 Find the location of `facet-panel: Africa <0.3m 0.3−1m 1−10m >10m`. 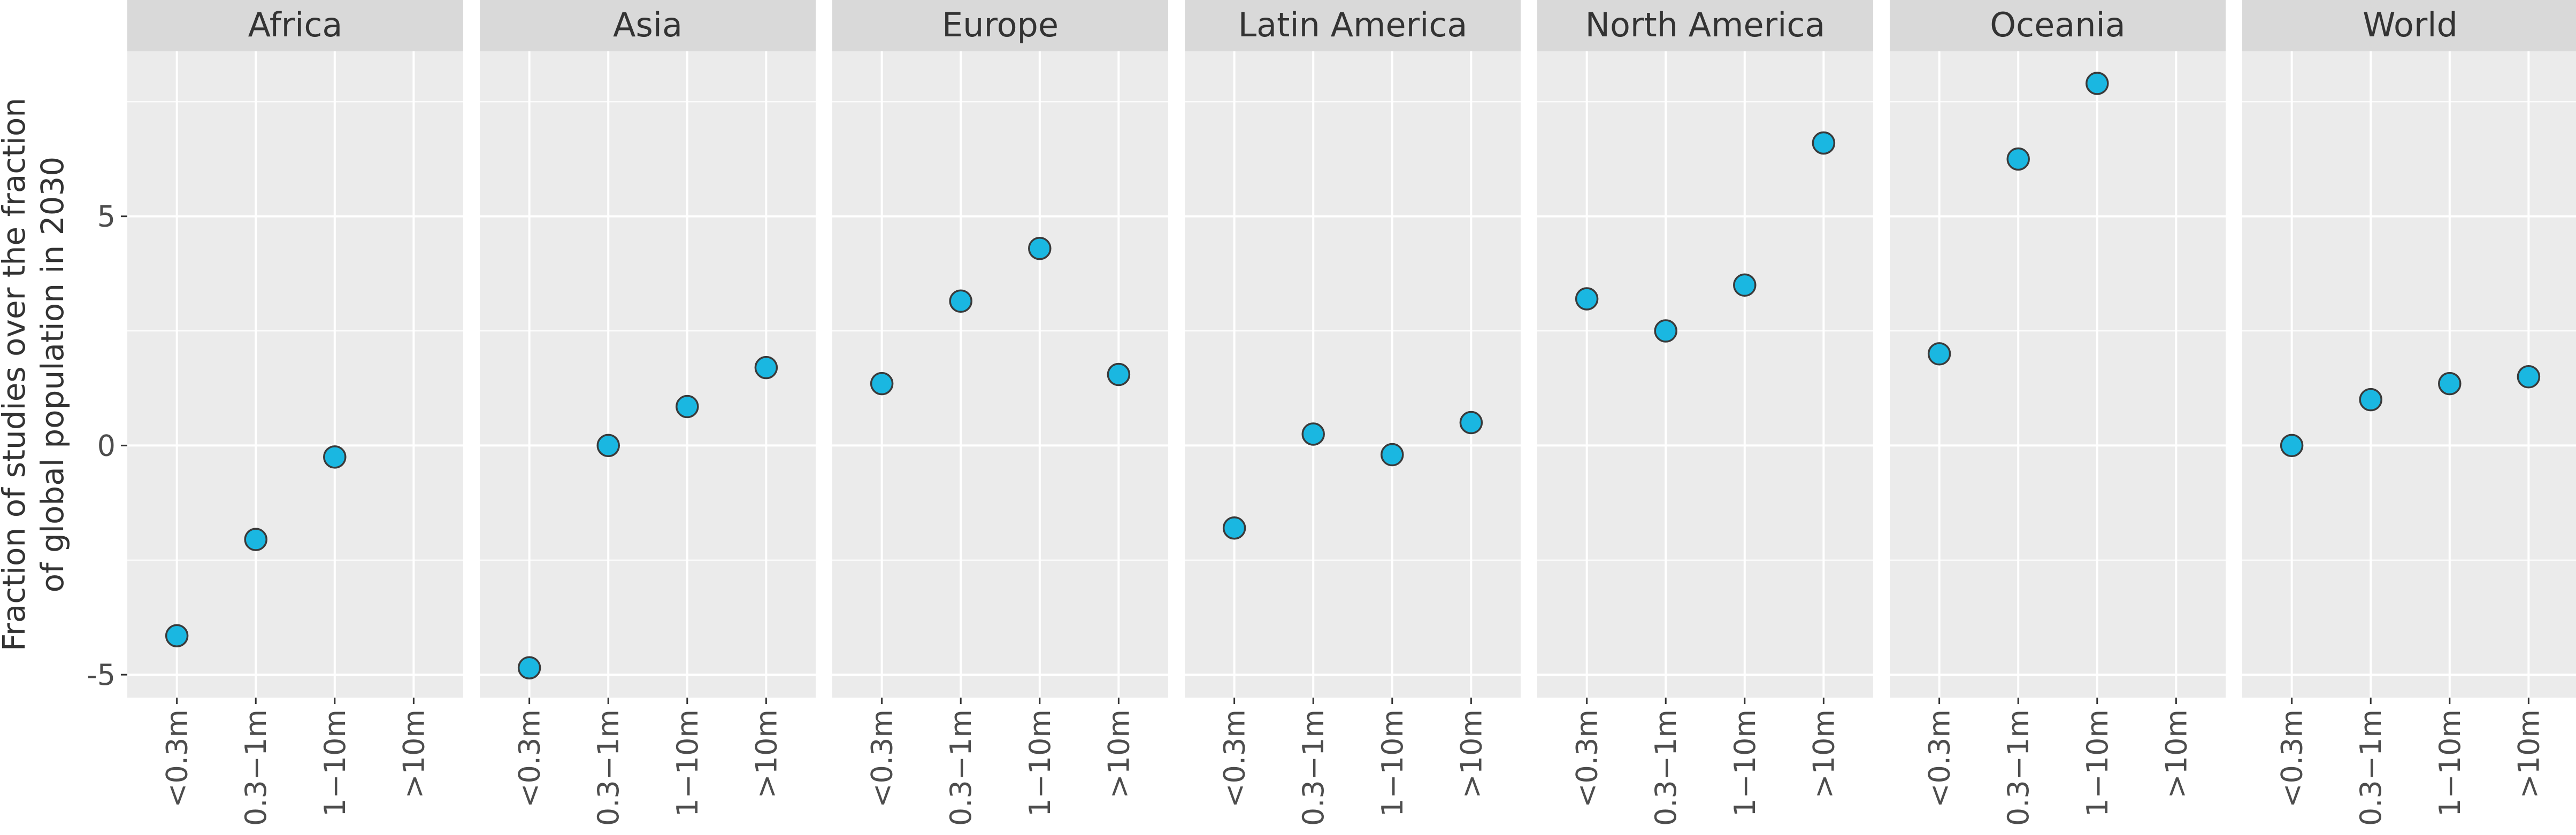

facet-panel: Africa <0.3m 0.3−1m 1−10m >10m is located at coordinates (295, 413).